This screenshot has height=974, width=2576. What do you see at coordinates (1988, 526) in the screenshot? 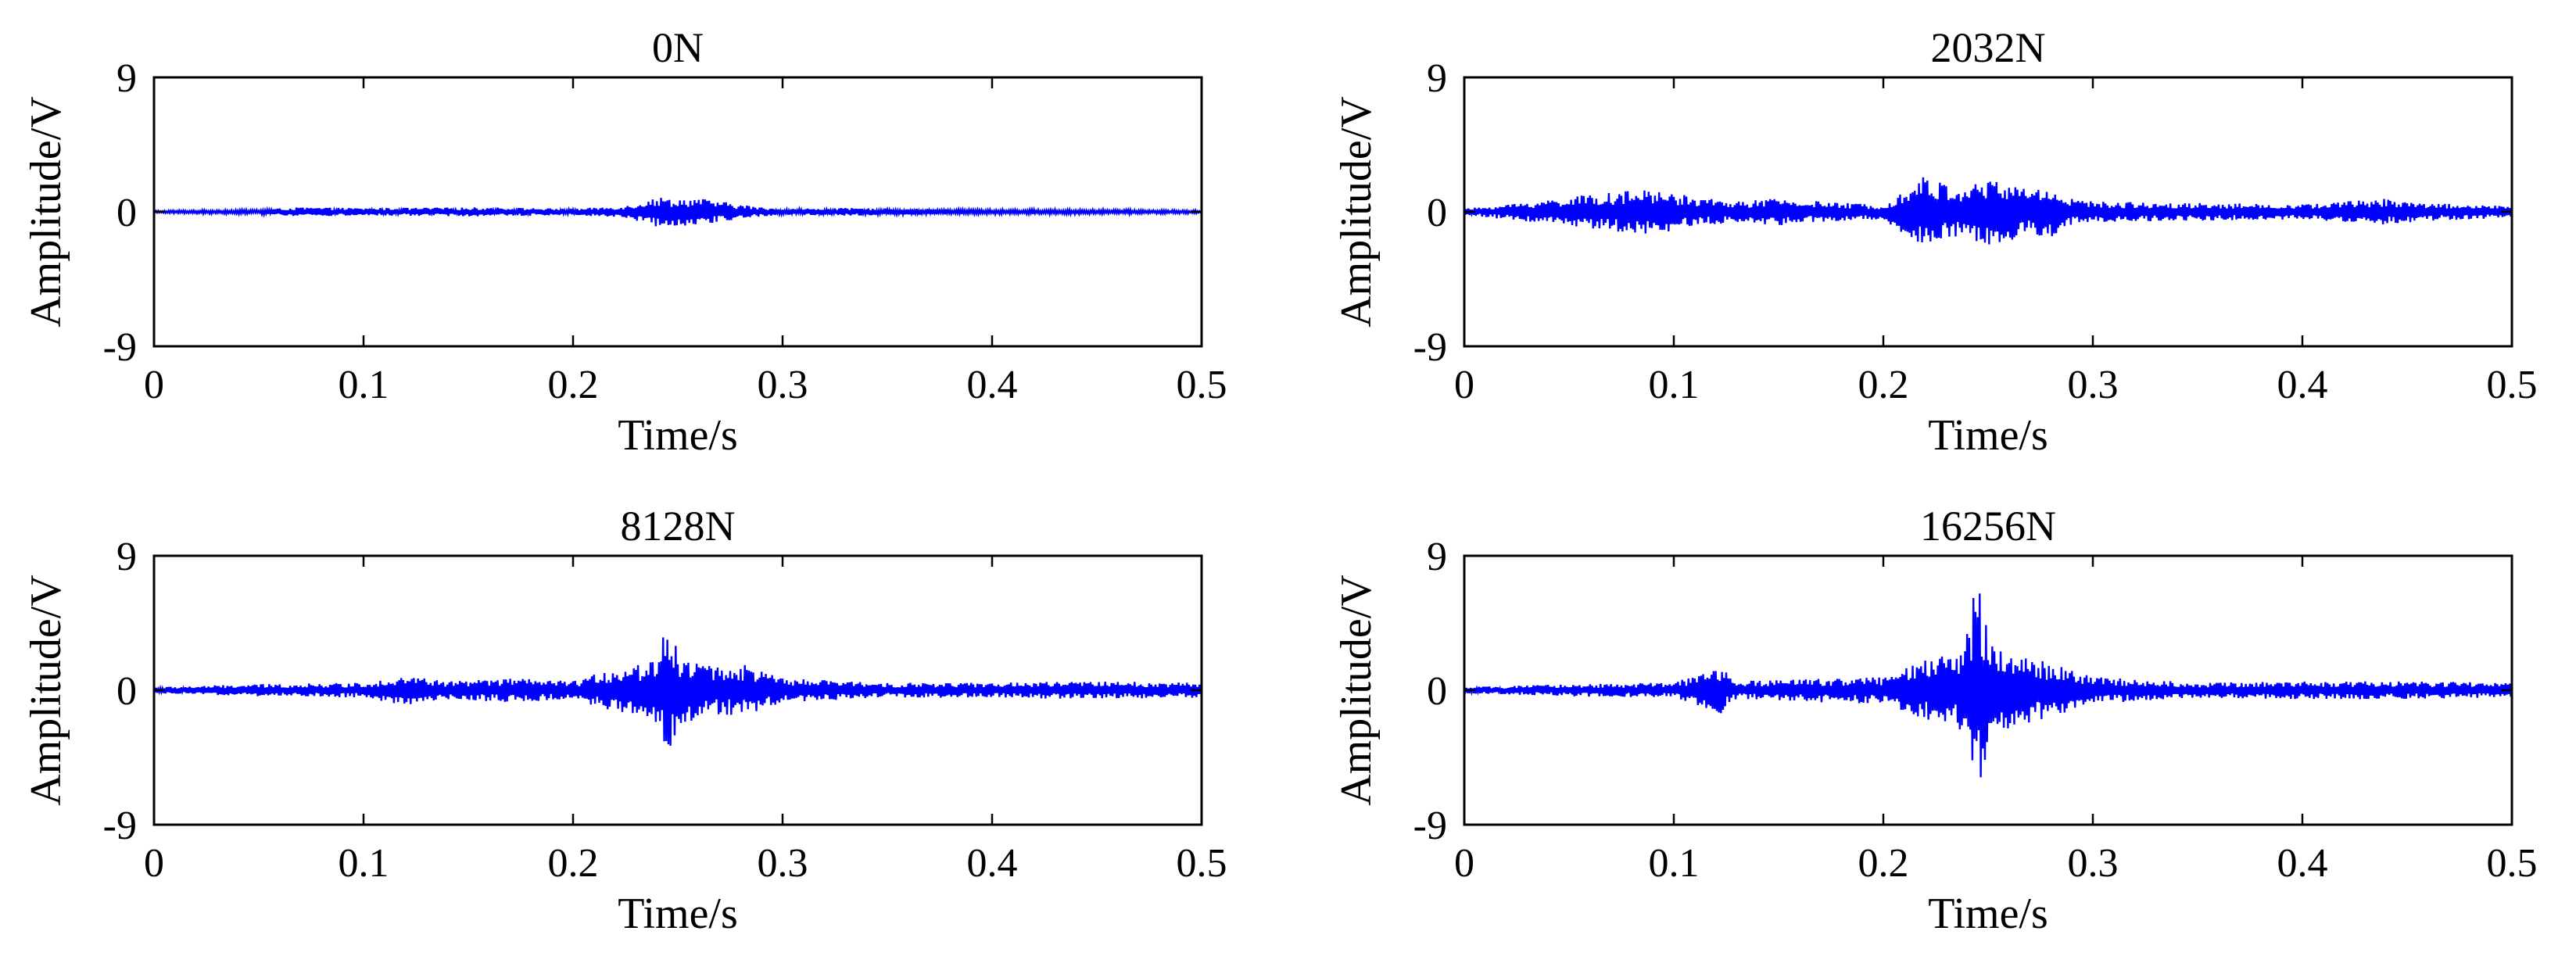
I see `panel-title: 16256N` at bounding box center [1988, 526].